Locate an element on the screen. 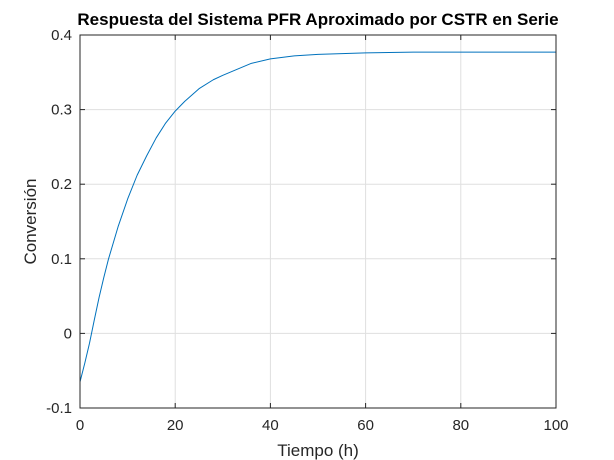 Image resolution: width=614 pixels, height=460 pixels. x-tick-label: 20 is located at coordinates (175, 425).